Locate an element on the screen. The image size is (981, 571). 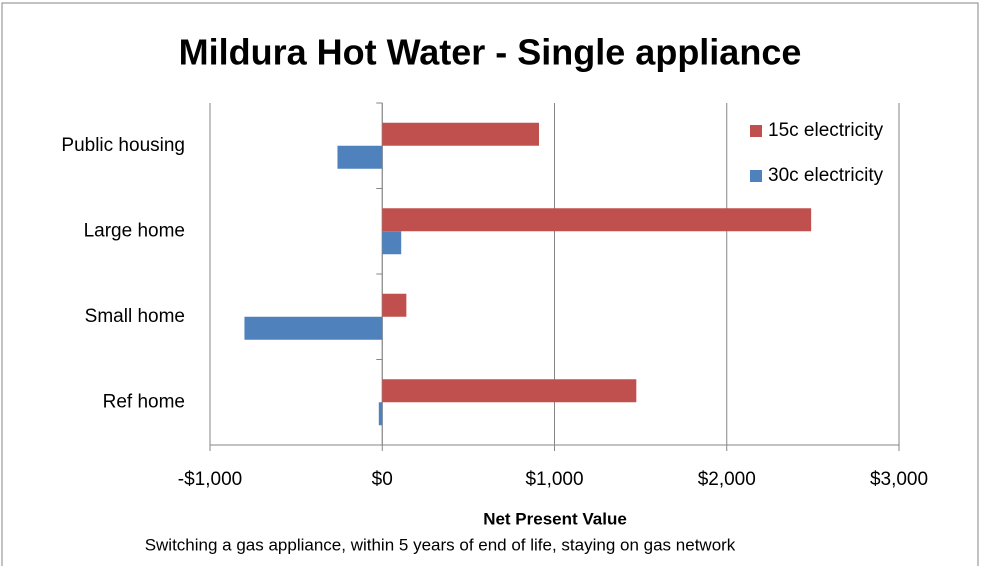
x-tick-label: $2,000 is located at coordinates (727, 479).